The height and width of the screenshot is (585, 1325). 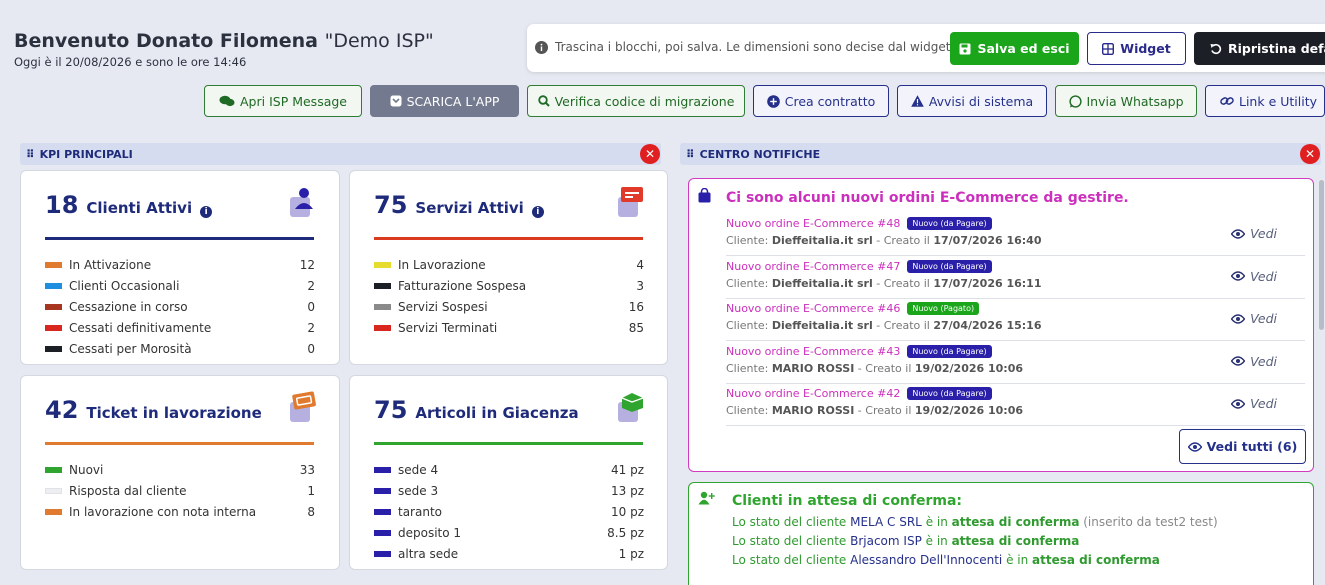 What do you see at coordinates (497, 413) in the screenshot?
I see `kpi-label: Articoli in Giacenza` at bounding box center [497, 413].